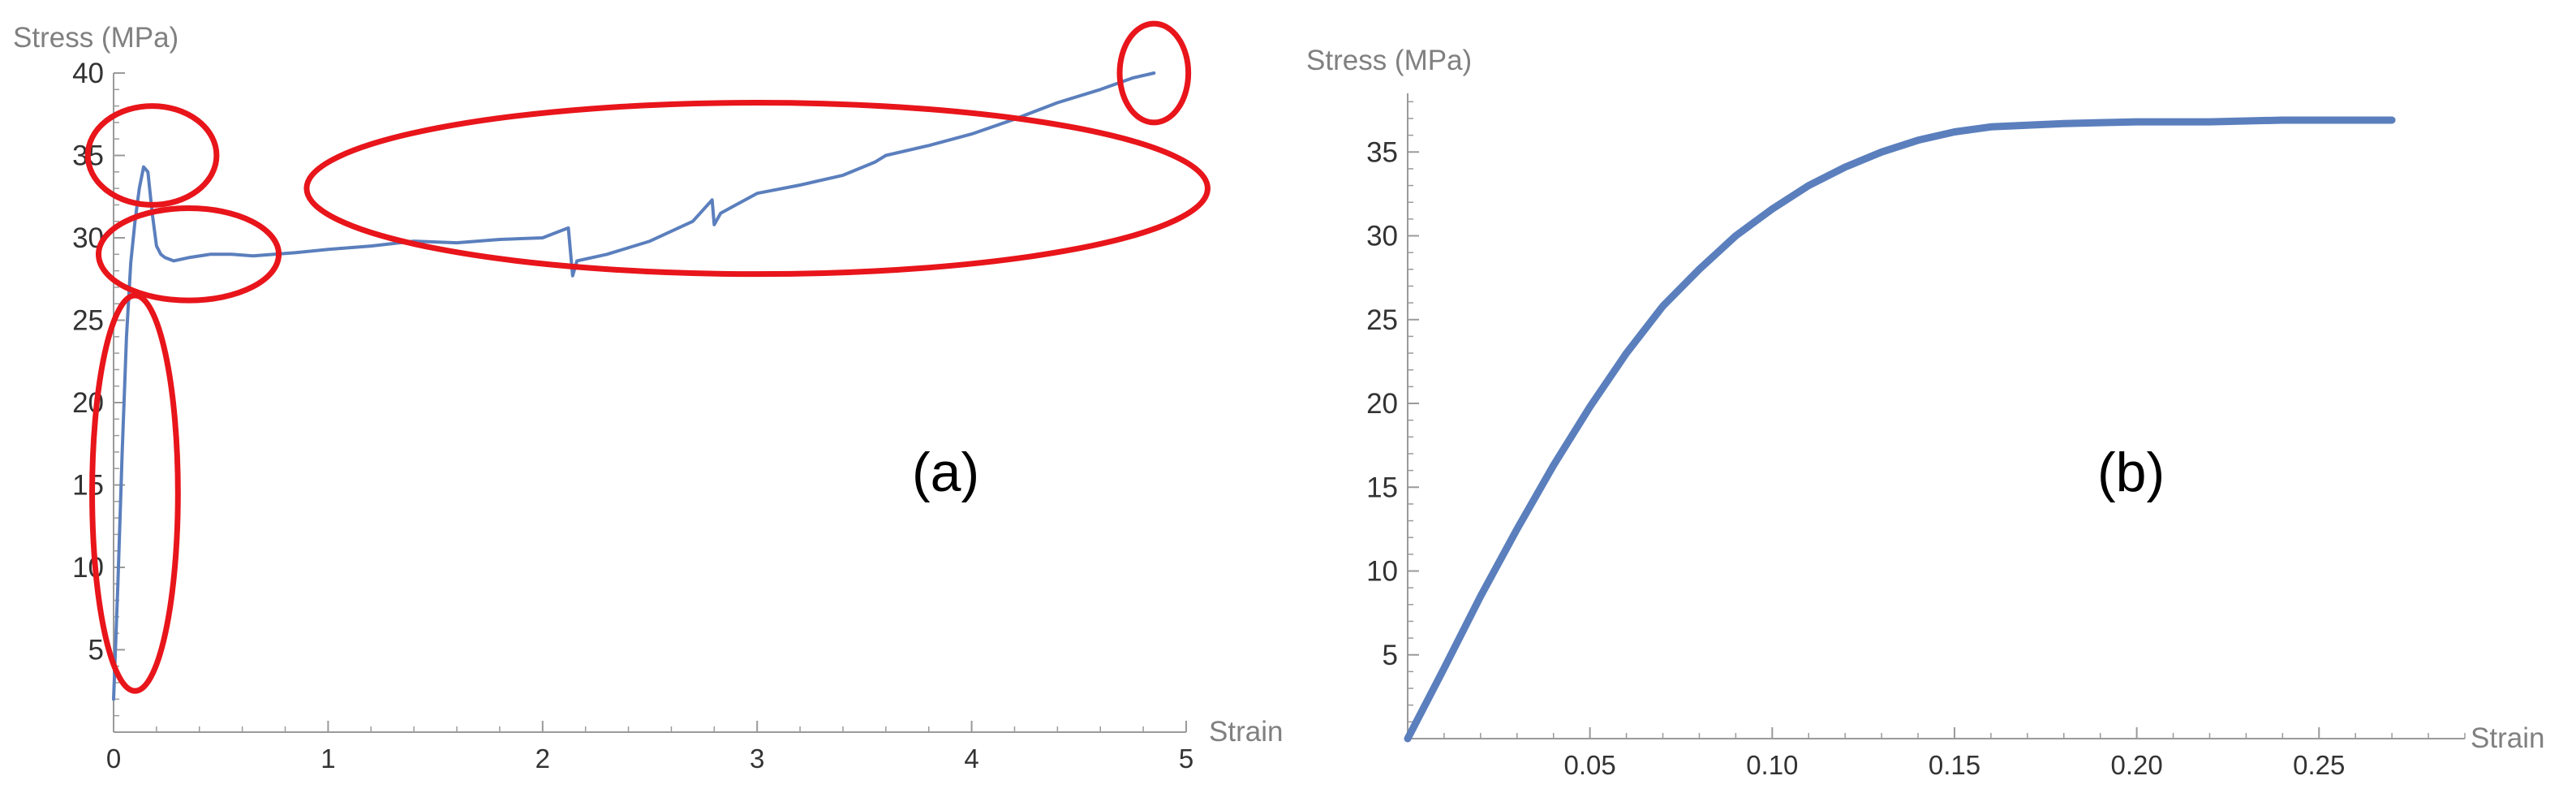  Describe the element at coordinates (1382, 404) in the screenshot. I see `y-tick-label: 20` at that location.